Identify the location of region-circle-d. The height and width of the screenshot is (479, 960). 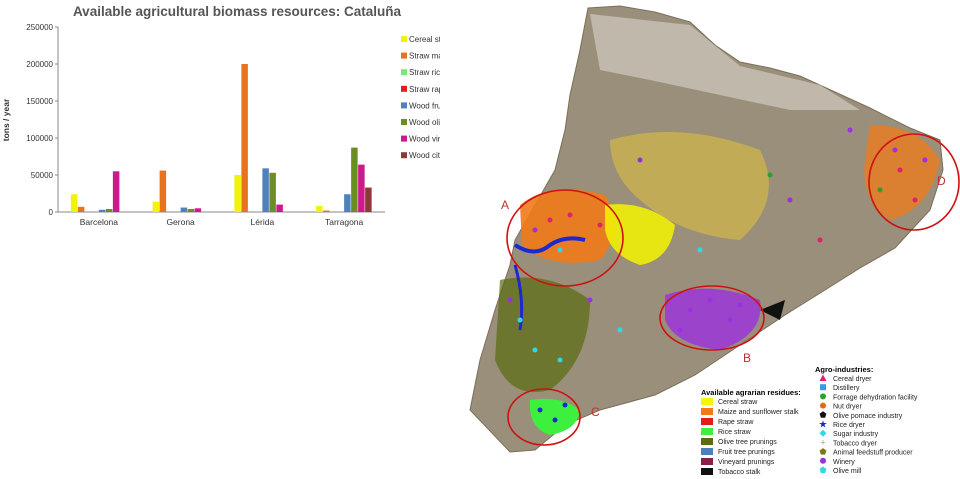
(914, 182).